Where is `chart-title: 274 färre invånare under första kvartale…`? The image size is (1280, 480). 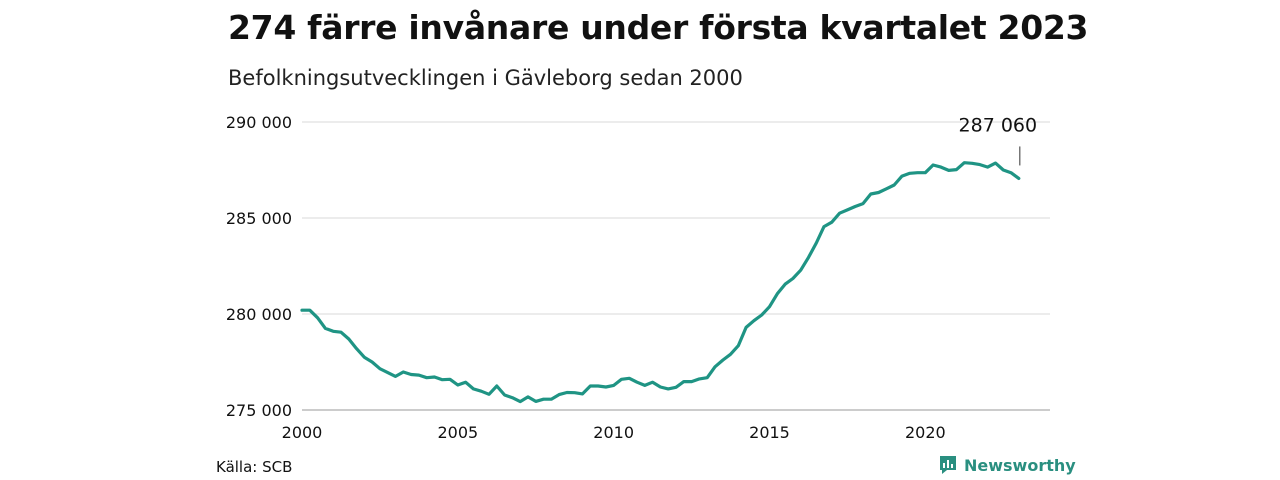 chart-title: 274 färre invånare under första kvartale… is located at coordinates (658, 27).